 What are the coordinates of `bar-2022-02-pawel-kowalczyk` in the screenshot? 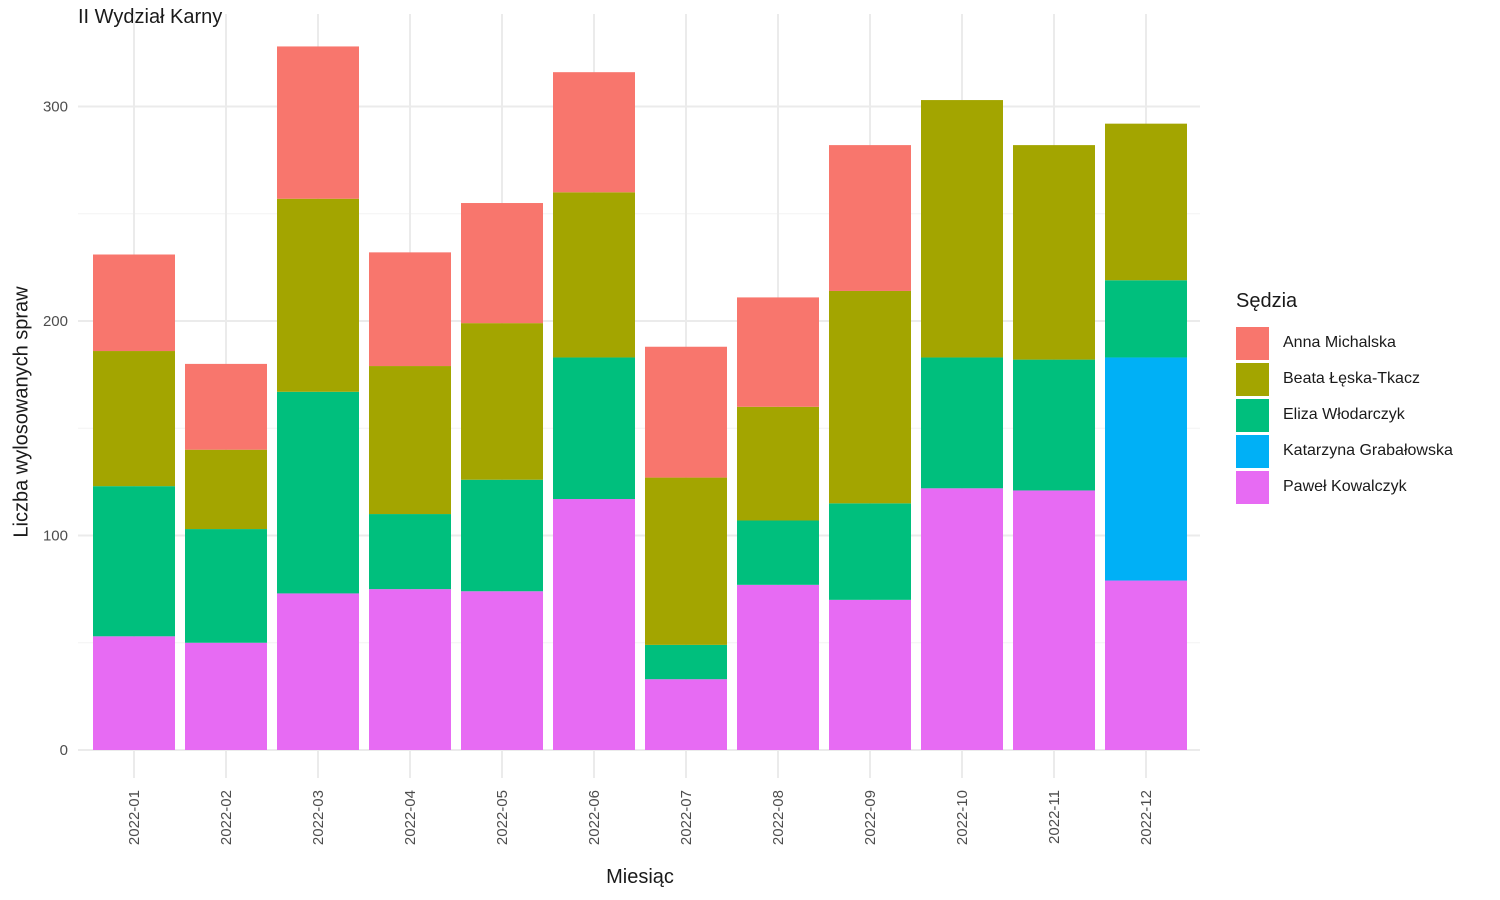 It's located at (226, 696).